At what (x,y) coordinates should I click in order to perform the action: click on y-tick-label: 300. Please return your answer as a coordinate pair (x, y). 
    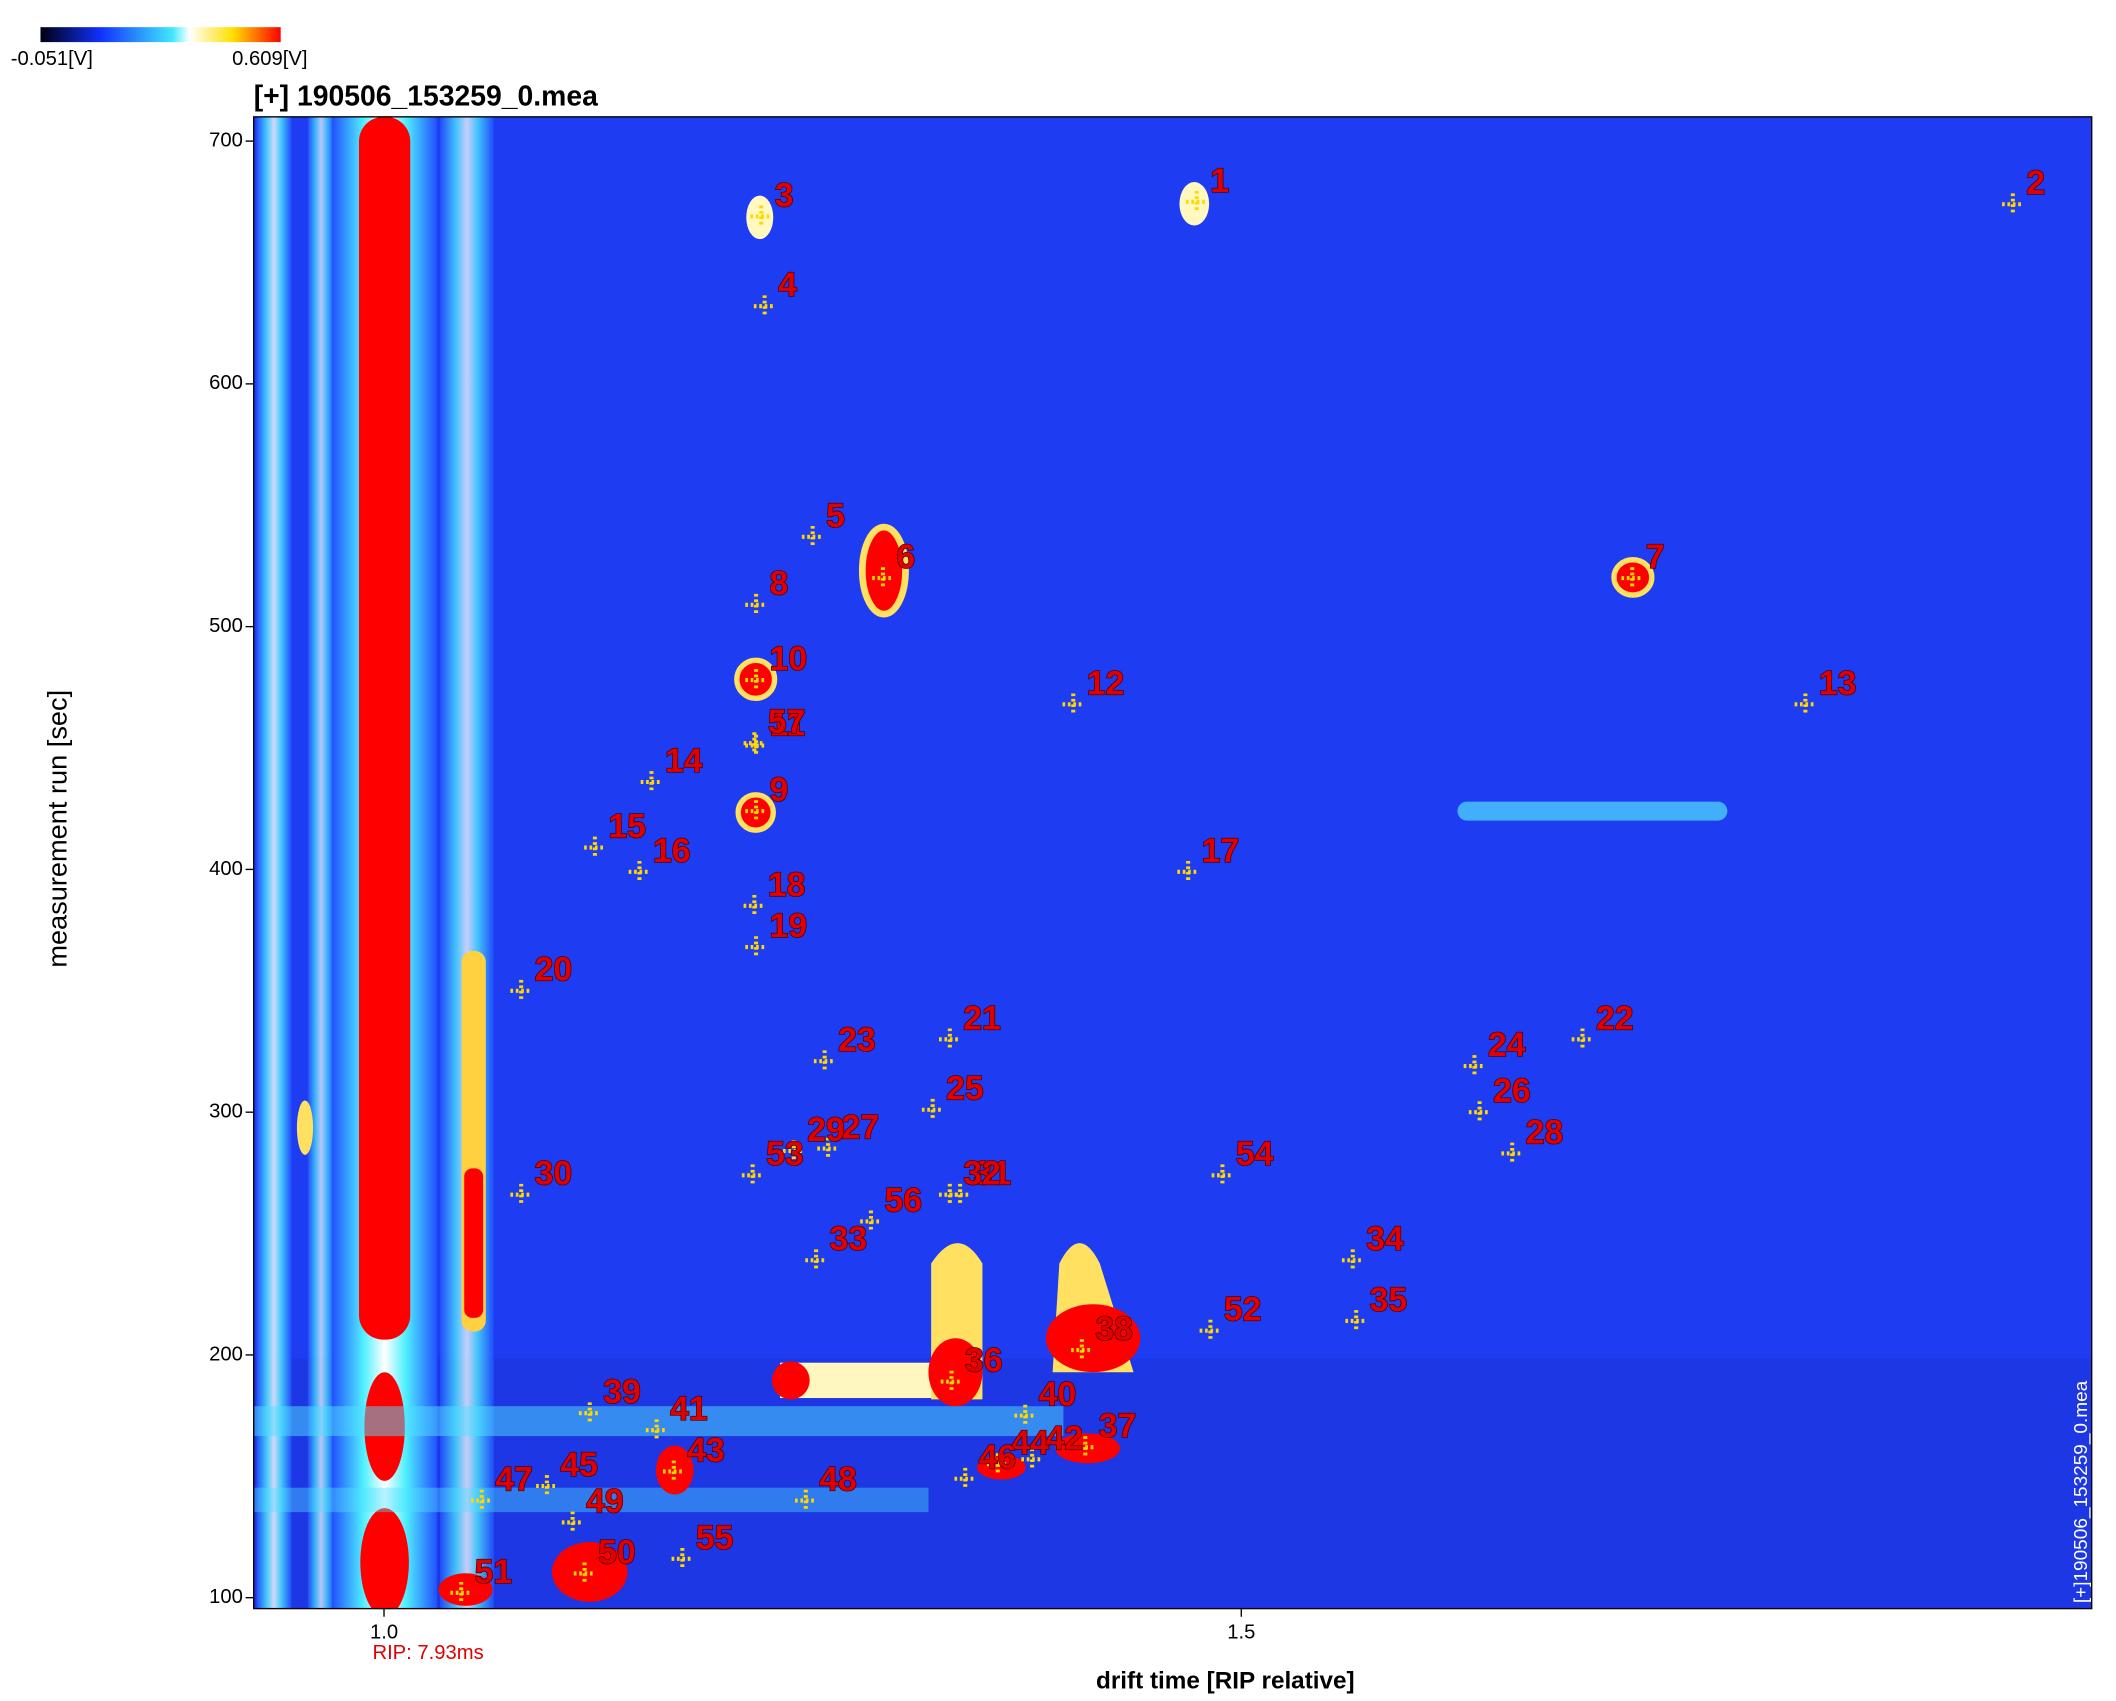
    Looking at the image, I should click on (226, 1111).